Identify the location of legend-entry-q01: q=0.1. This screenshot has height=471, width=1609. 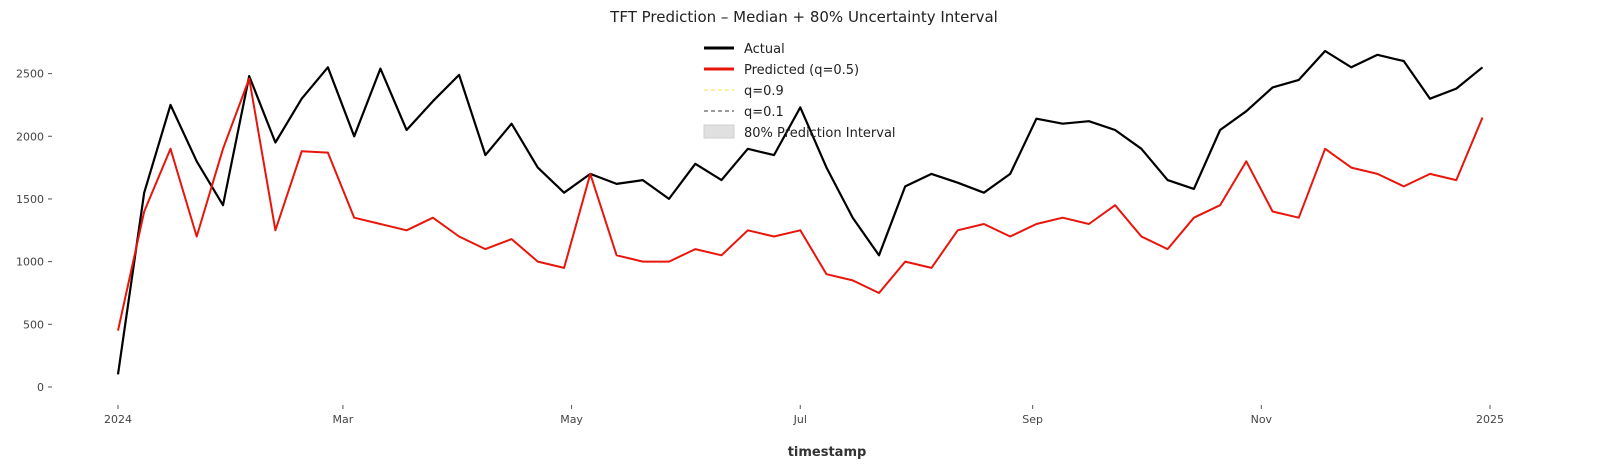
(744, 112).